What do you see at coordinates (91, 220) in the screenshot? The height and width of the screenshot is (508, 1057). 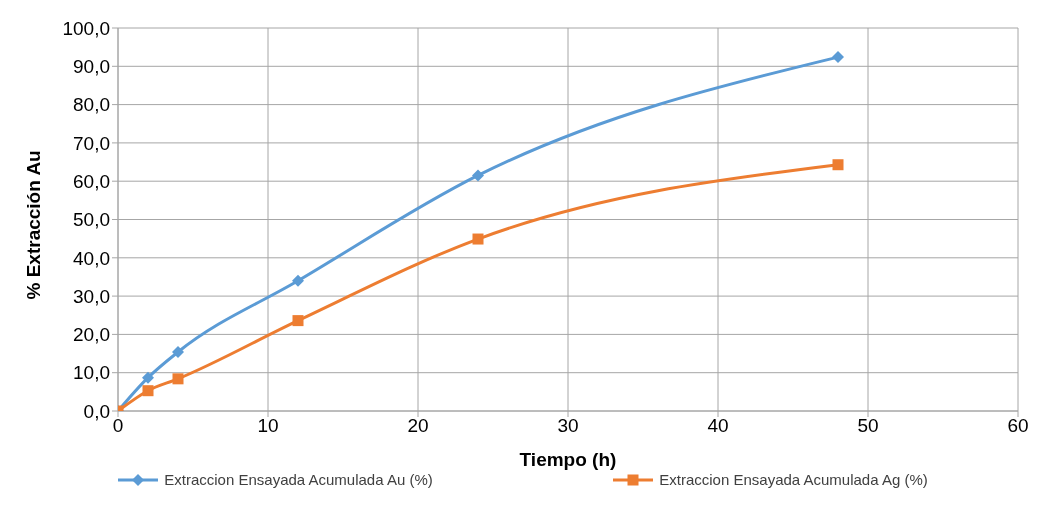 I see `y-tick-label: 50,0` at bounding box center [91, 220].